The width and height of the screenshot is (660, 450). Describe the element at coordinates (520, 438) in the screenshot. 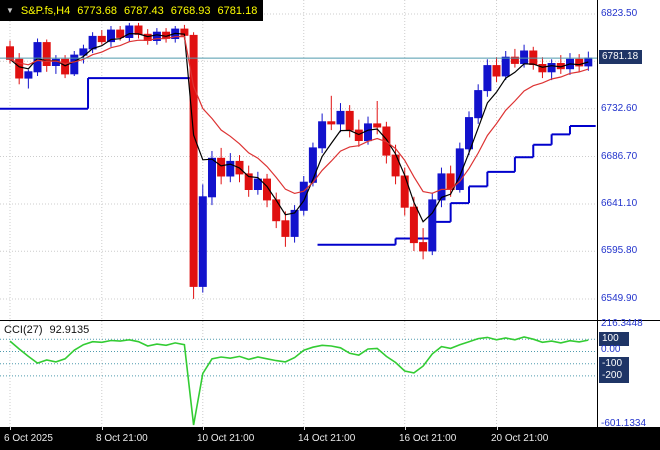

I see `time-axis-label: 20 Oct 21:00` at that location.